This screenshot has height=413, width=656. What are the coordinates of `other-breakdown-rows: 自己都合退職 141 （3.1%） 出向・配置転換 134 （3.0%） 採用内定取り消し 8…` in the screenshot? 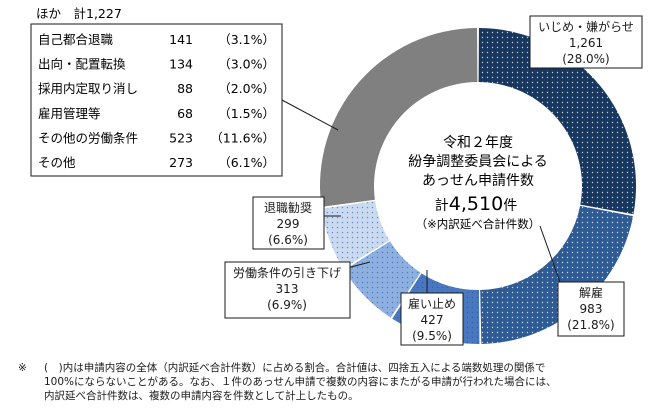 It's located at (156, 101).